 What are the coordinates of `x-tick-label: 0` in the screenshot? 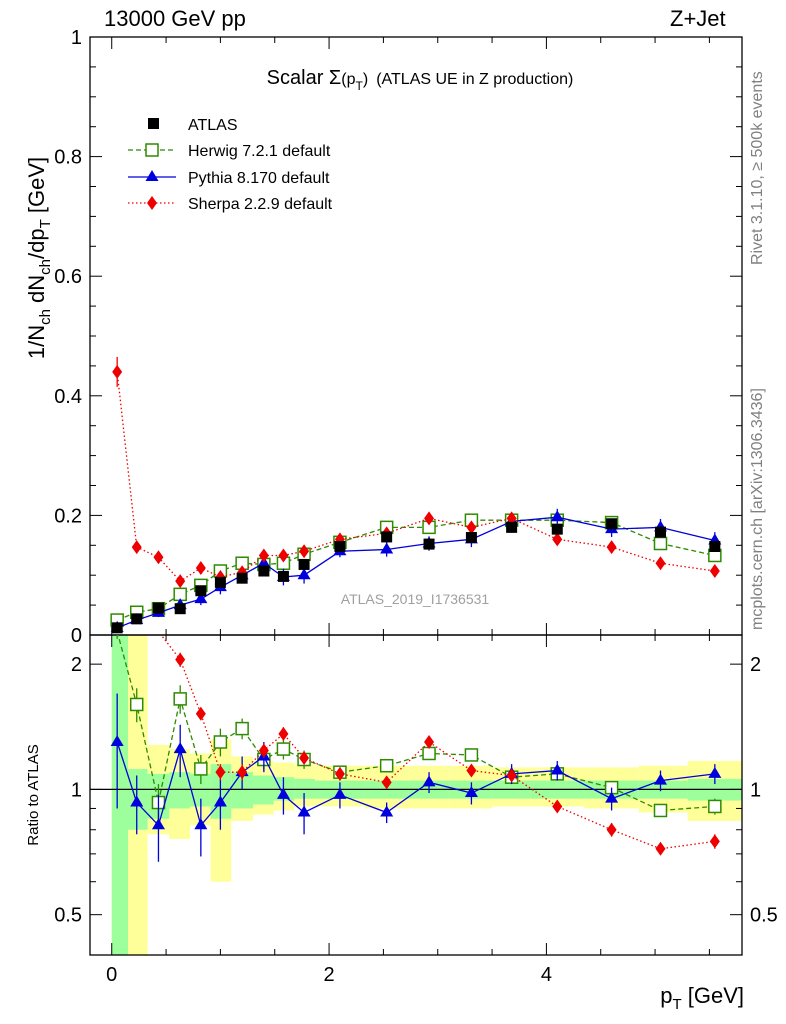 It's located at (111, 975).